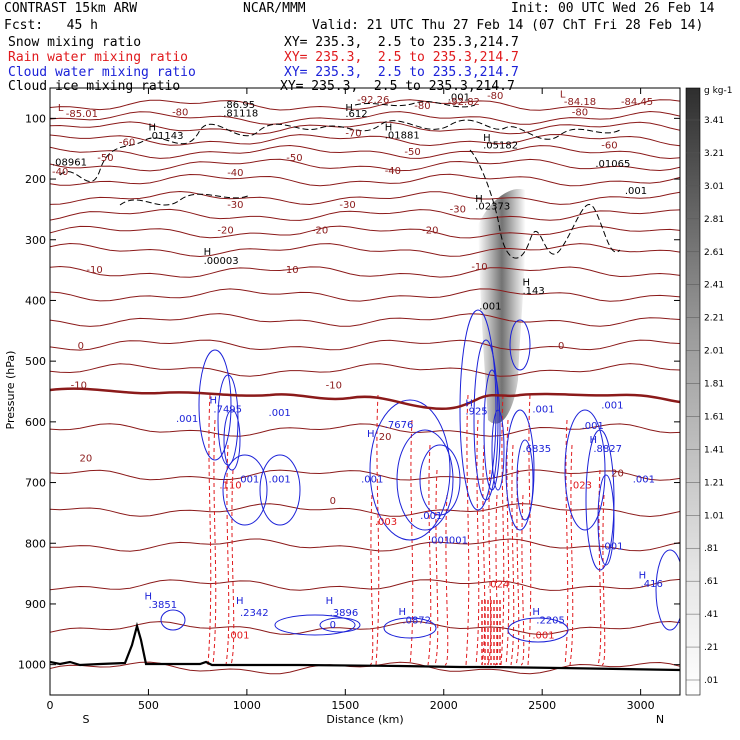  What do you see at coordinates (495, 96) in the screenshot?
I see `extrema-label: -80` at bounding box center [495, 96].